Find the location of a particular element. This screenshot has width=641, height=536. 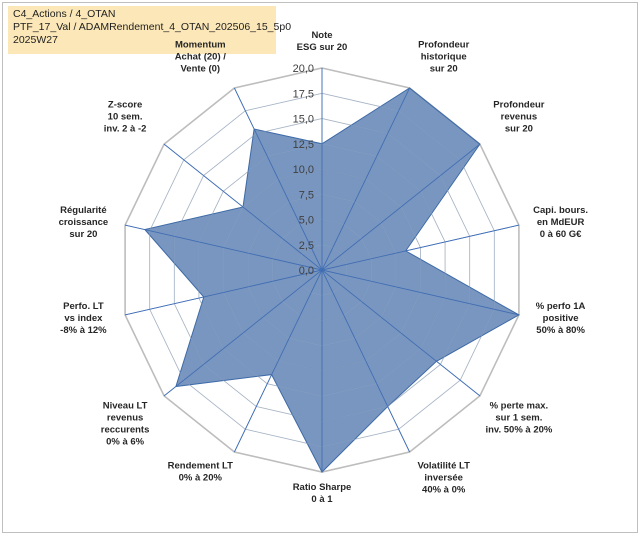

axis-label-line: 0 à 60 G€ is located at coordinates (561, 234).